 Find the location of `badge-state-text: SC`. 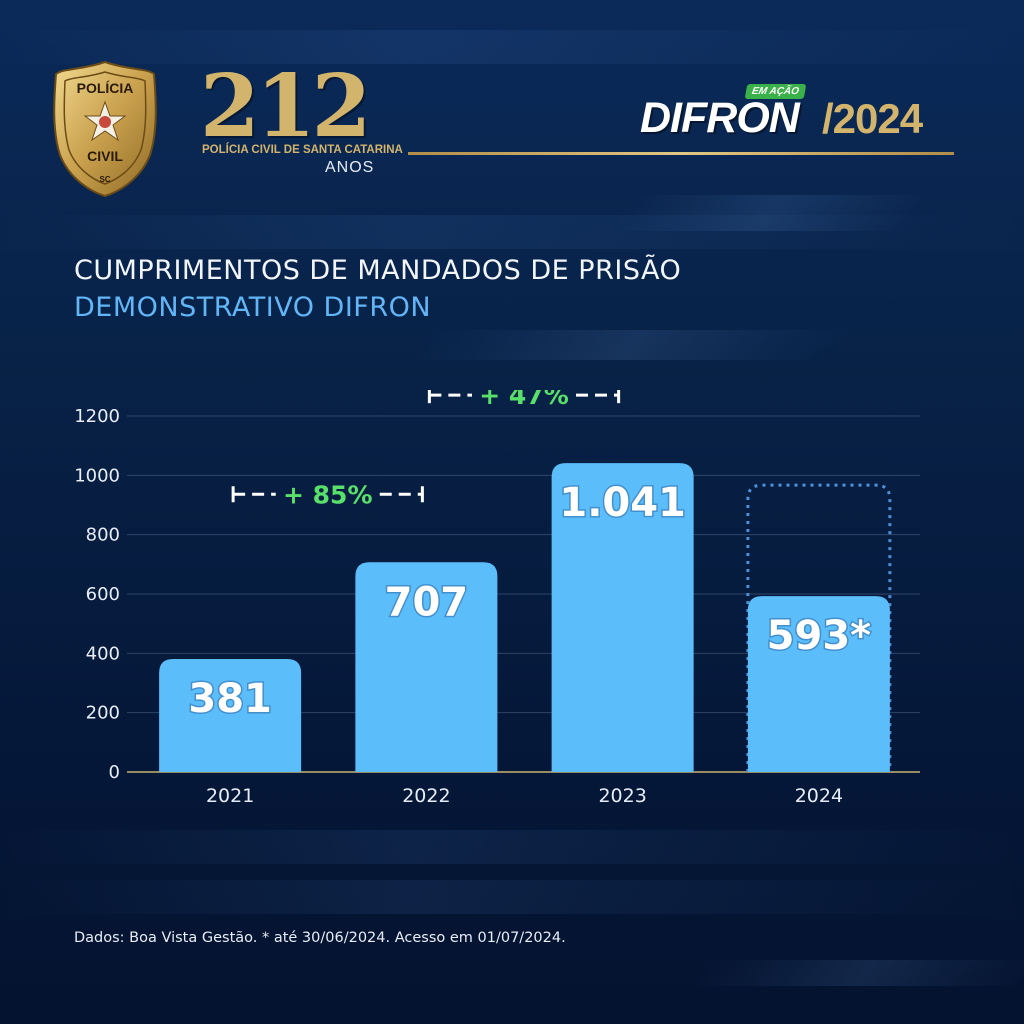

badge-state-text: SC is located at coordinates (104, 179).